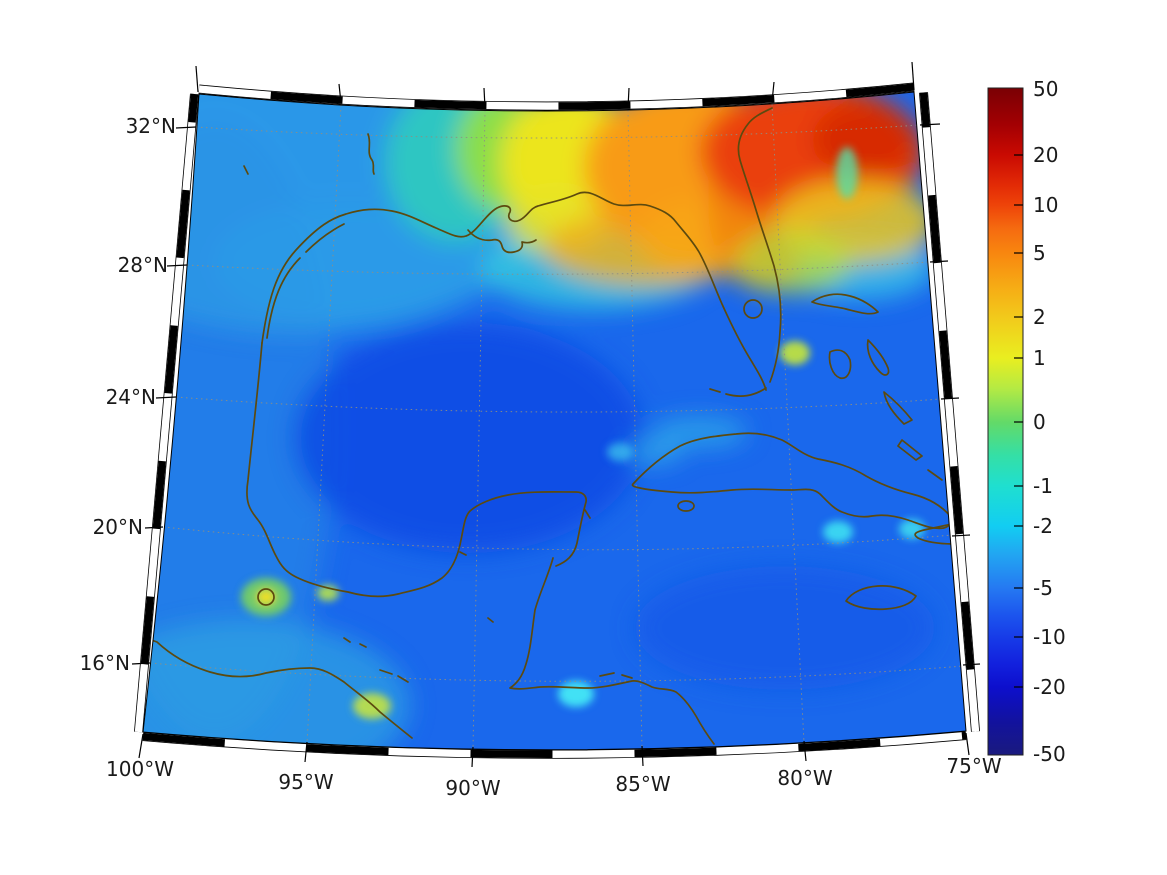 This screenshot has width=1167, height=875. Describe the element at coordinates (1039, 317) in the screenshot. I see `cb-label-2: 2` at that location.